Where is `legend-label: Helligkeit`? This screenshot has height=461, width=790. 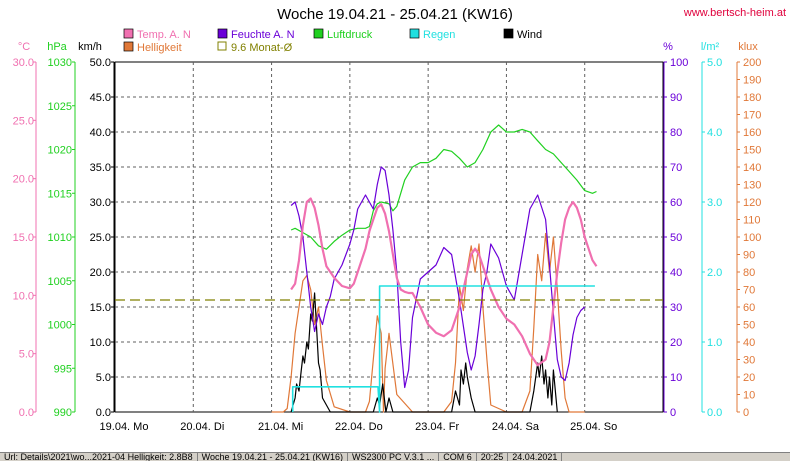 legend-label: Helligkeit is located at coordinates (159, 48).